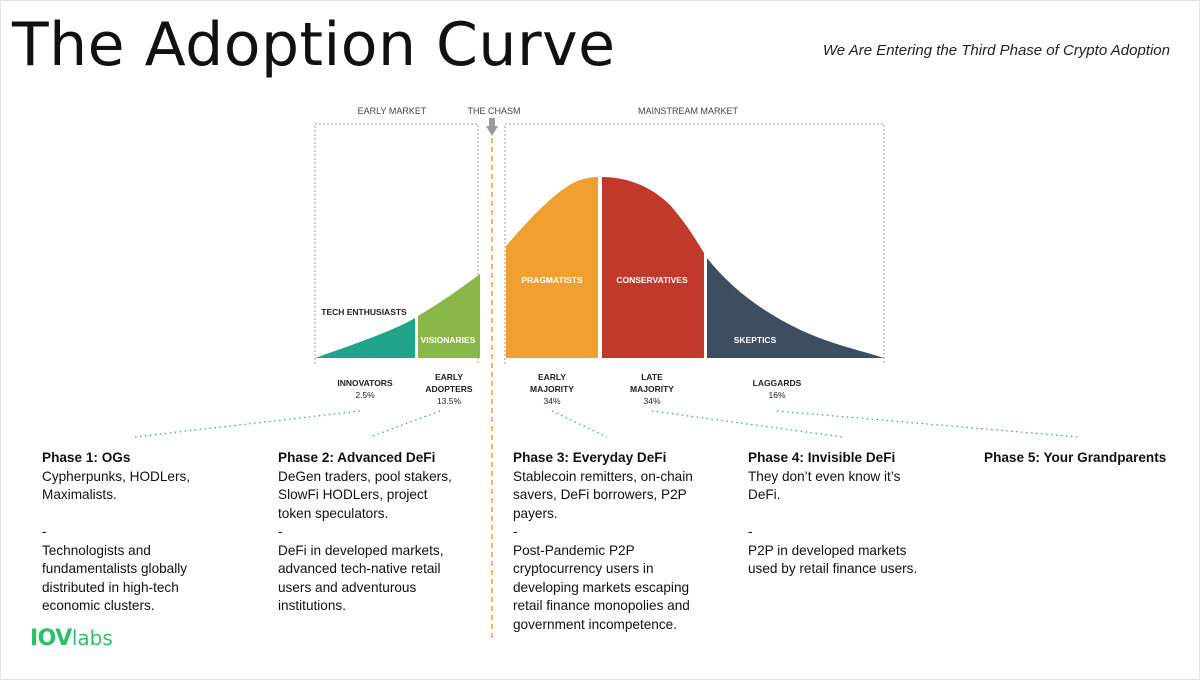  Describe the element at coordinates (552, 280) in the screenshot. I see `segment-label-pragmatists: PRAGMATISTS` at that location.